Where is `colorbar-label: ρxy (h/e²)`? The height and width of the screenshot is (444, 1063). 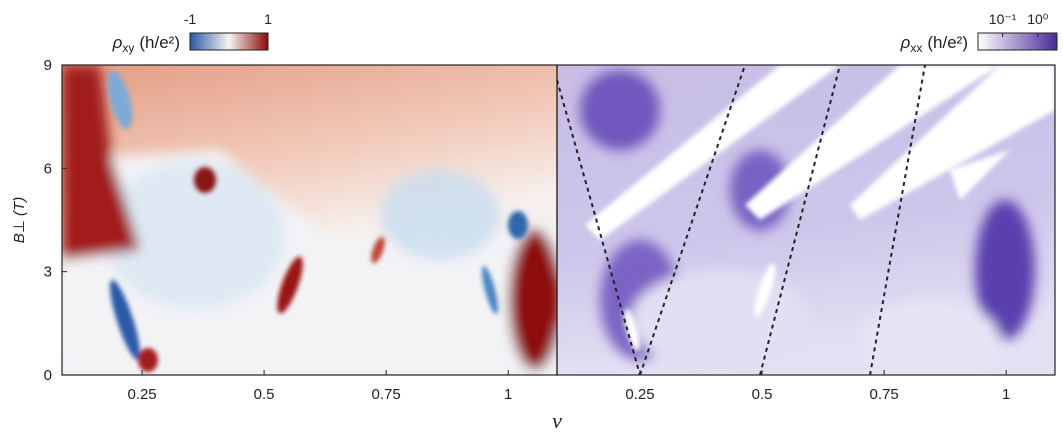
colorbar-label: ρxy (h/e²) is located at coordinates (146, 44).